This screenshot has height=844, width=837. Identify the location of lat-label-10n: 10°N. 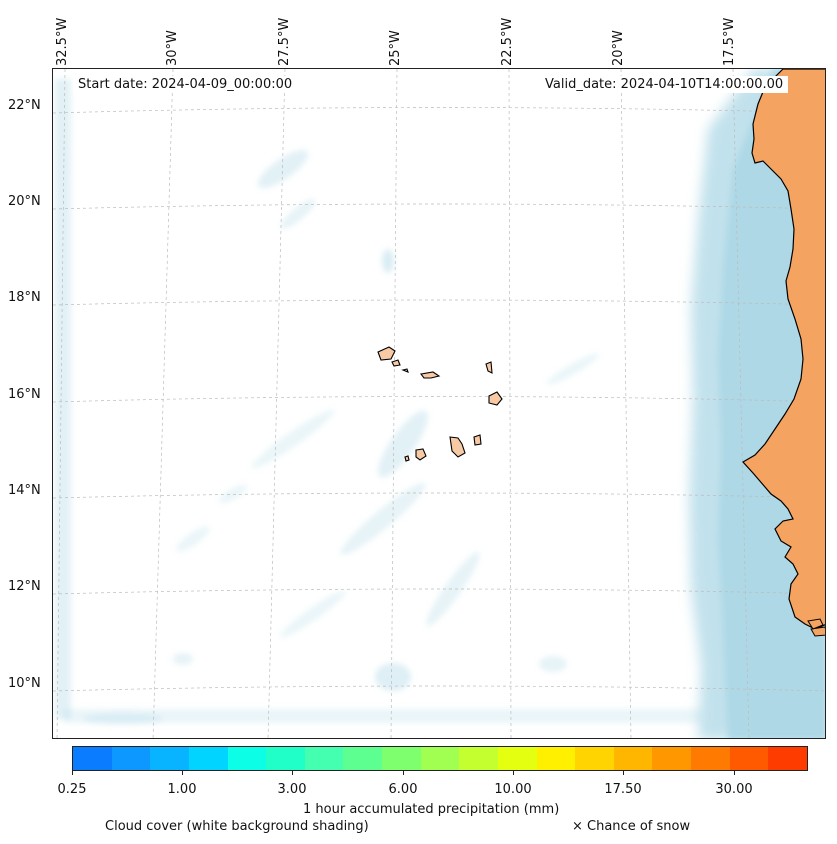
(24, 683).